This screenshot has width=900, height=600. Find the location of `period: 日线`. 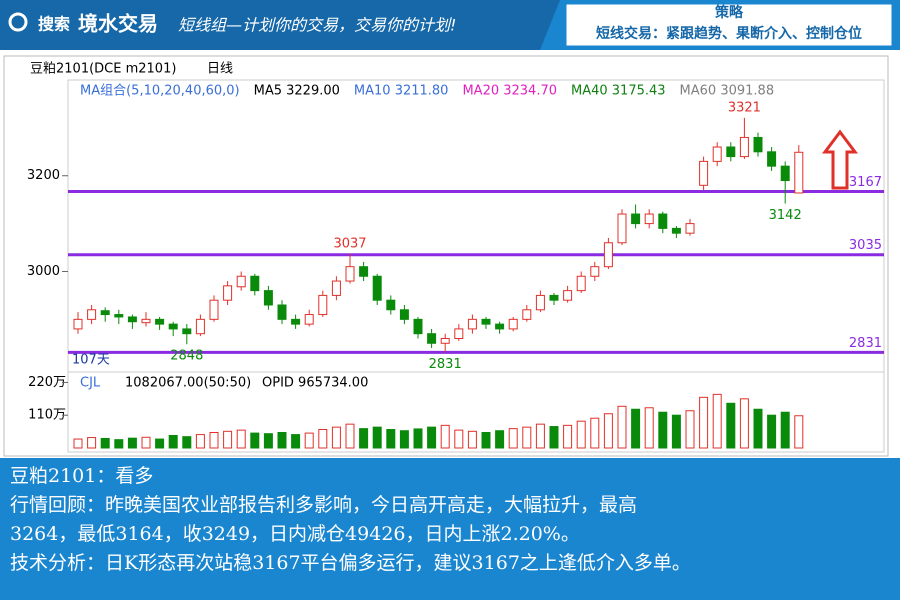

period: 日线 is located at coordinates (220, 69).